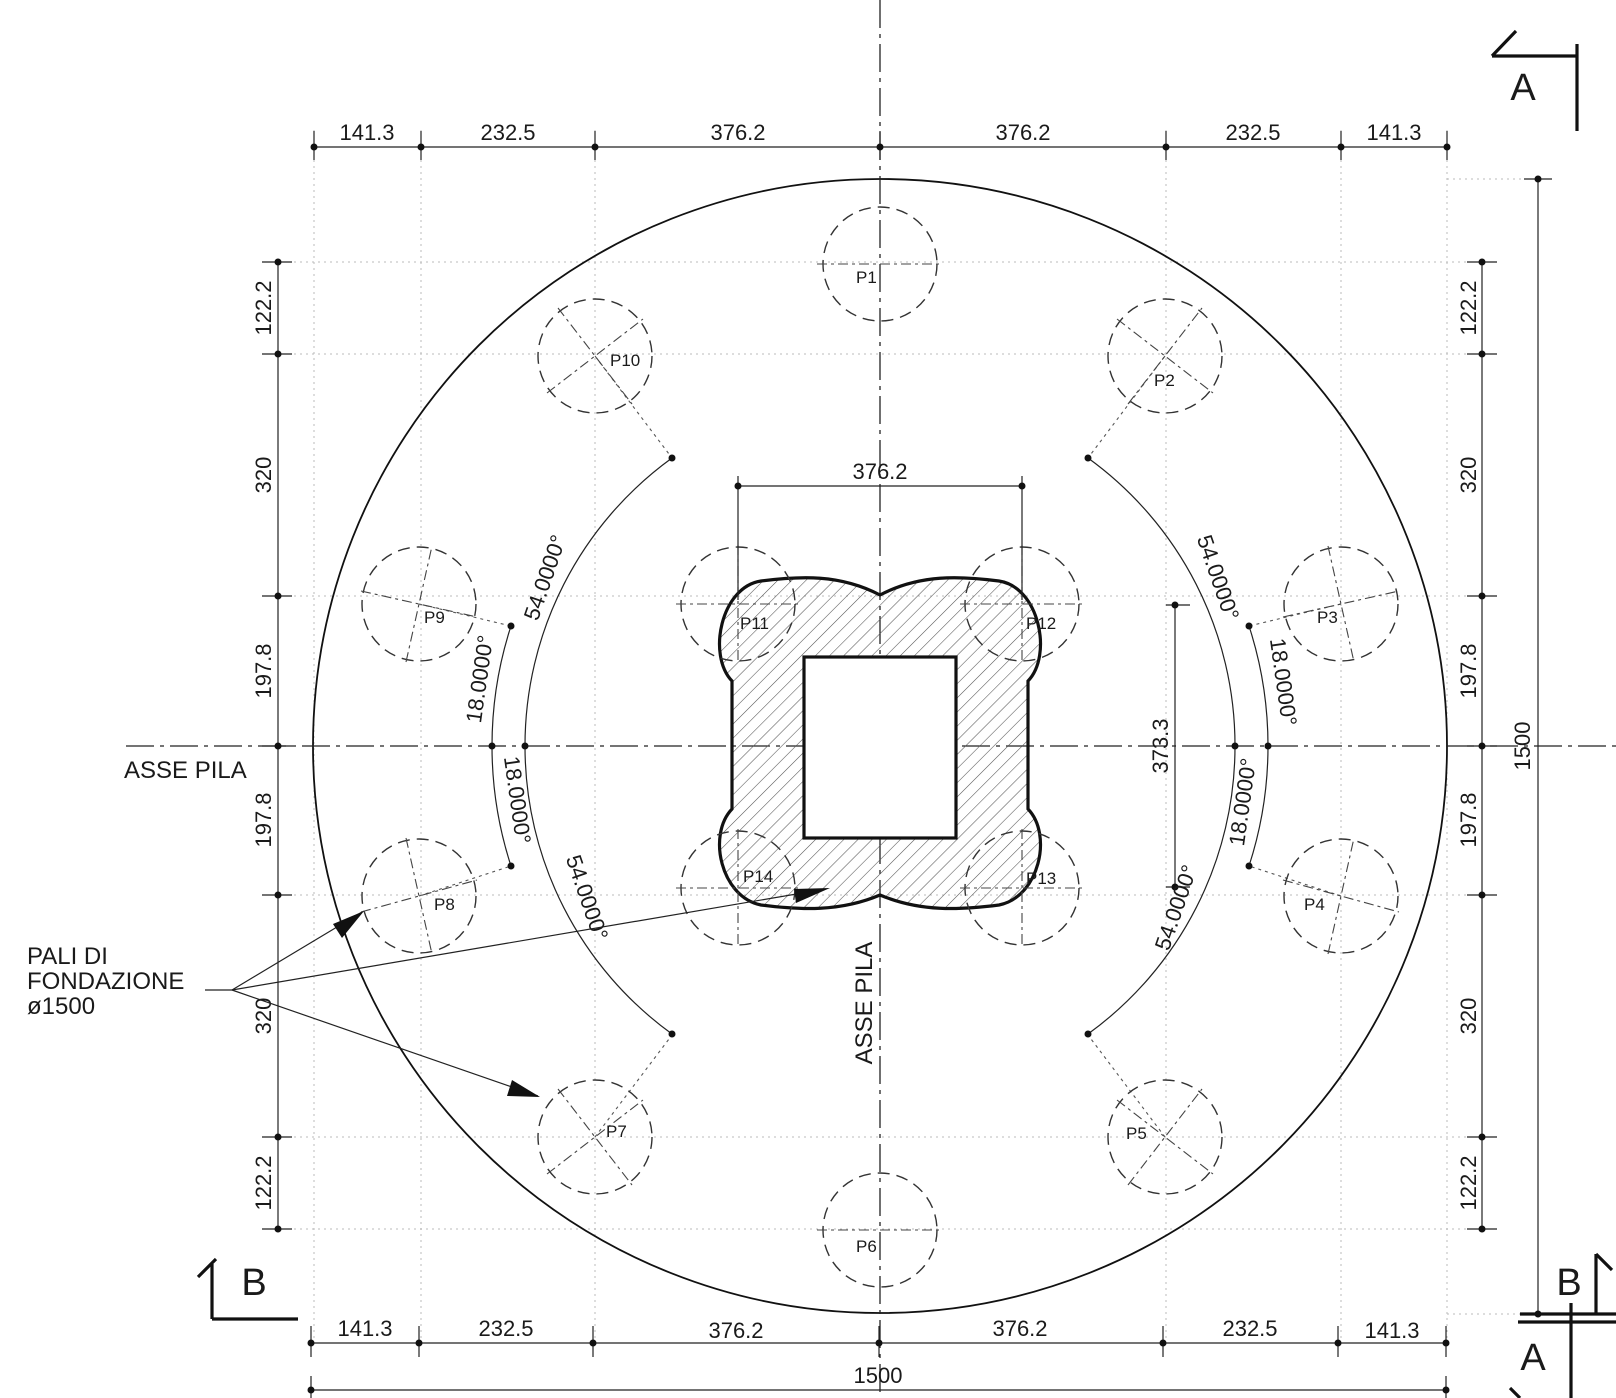 This screenshot has height=1398, width=1616. Describe the element at coordinates (1341, 604) in the screenshot. I see `pile-p3: P3` at that location.